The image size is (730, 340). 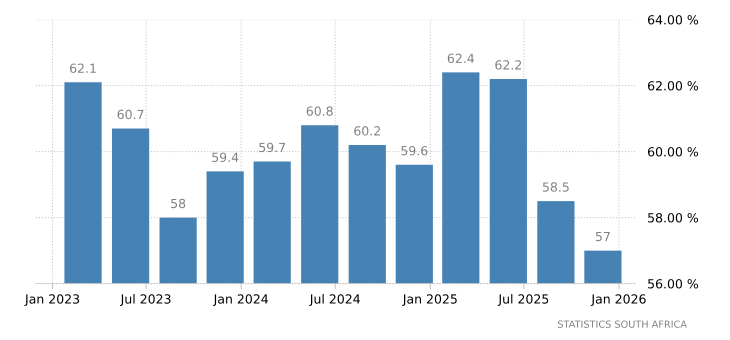 What do you see at coordinates (367, 131) in the screenshot?
I see `data-label: 60.2` at bounding box center [367, 131].